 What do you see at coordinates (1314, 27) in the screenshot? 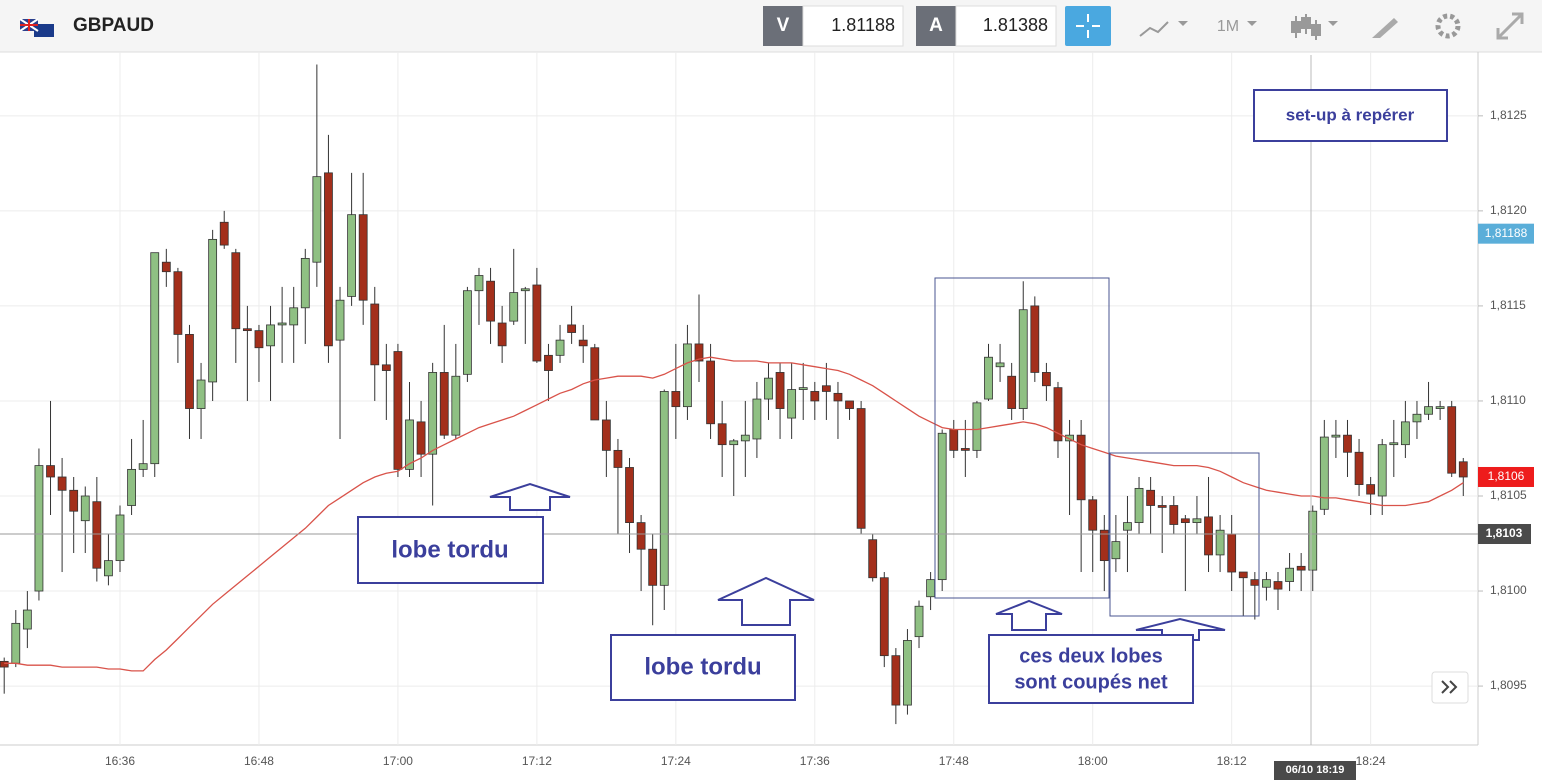
I see `chart-type-button` at bounding box center [1314, 27].